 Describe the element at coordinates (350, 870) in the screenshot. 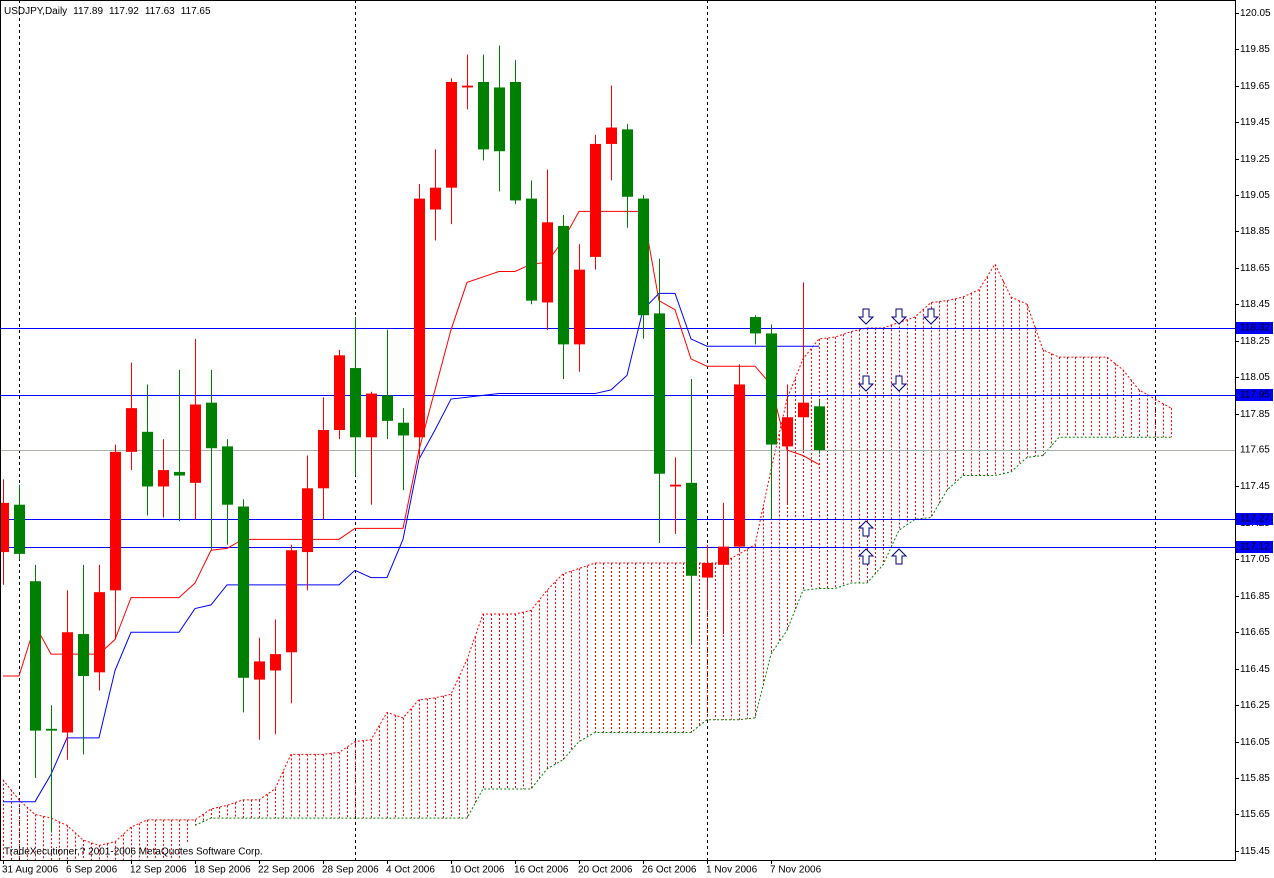

I see `x-tick-label: 28 Sep 2006` at that location.